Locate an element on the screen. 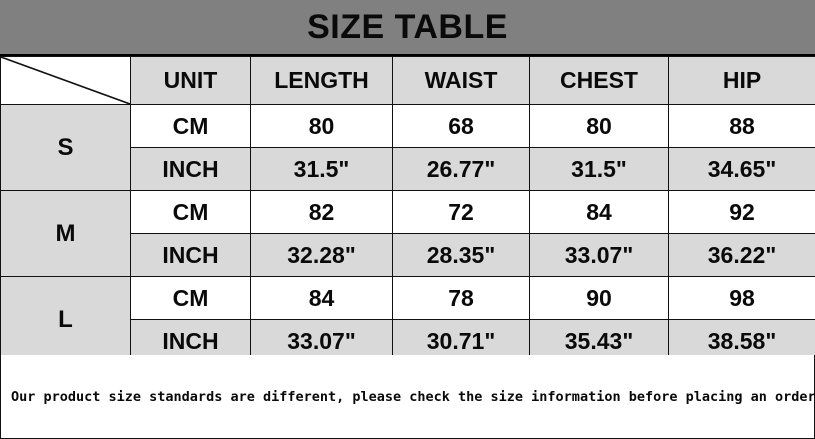 This screenshot has height=439, width=815. table-header-row: UNIT LENGTH WAIST CHEST HIP is located at coordinates (407, 80).